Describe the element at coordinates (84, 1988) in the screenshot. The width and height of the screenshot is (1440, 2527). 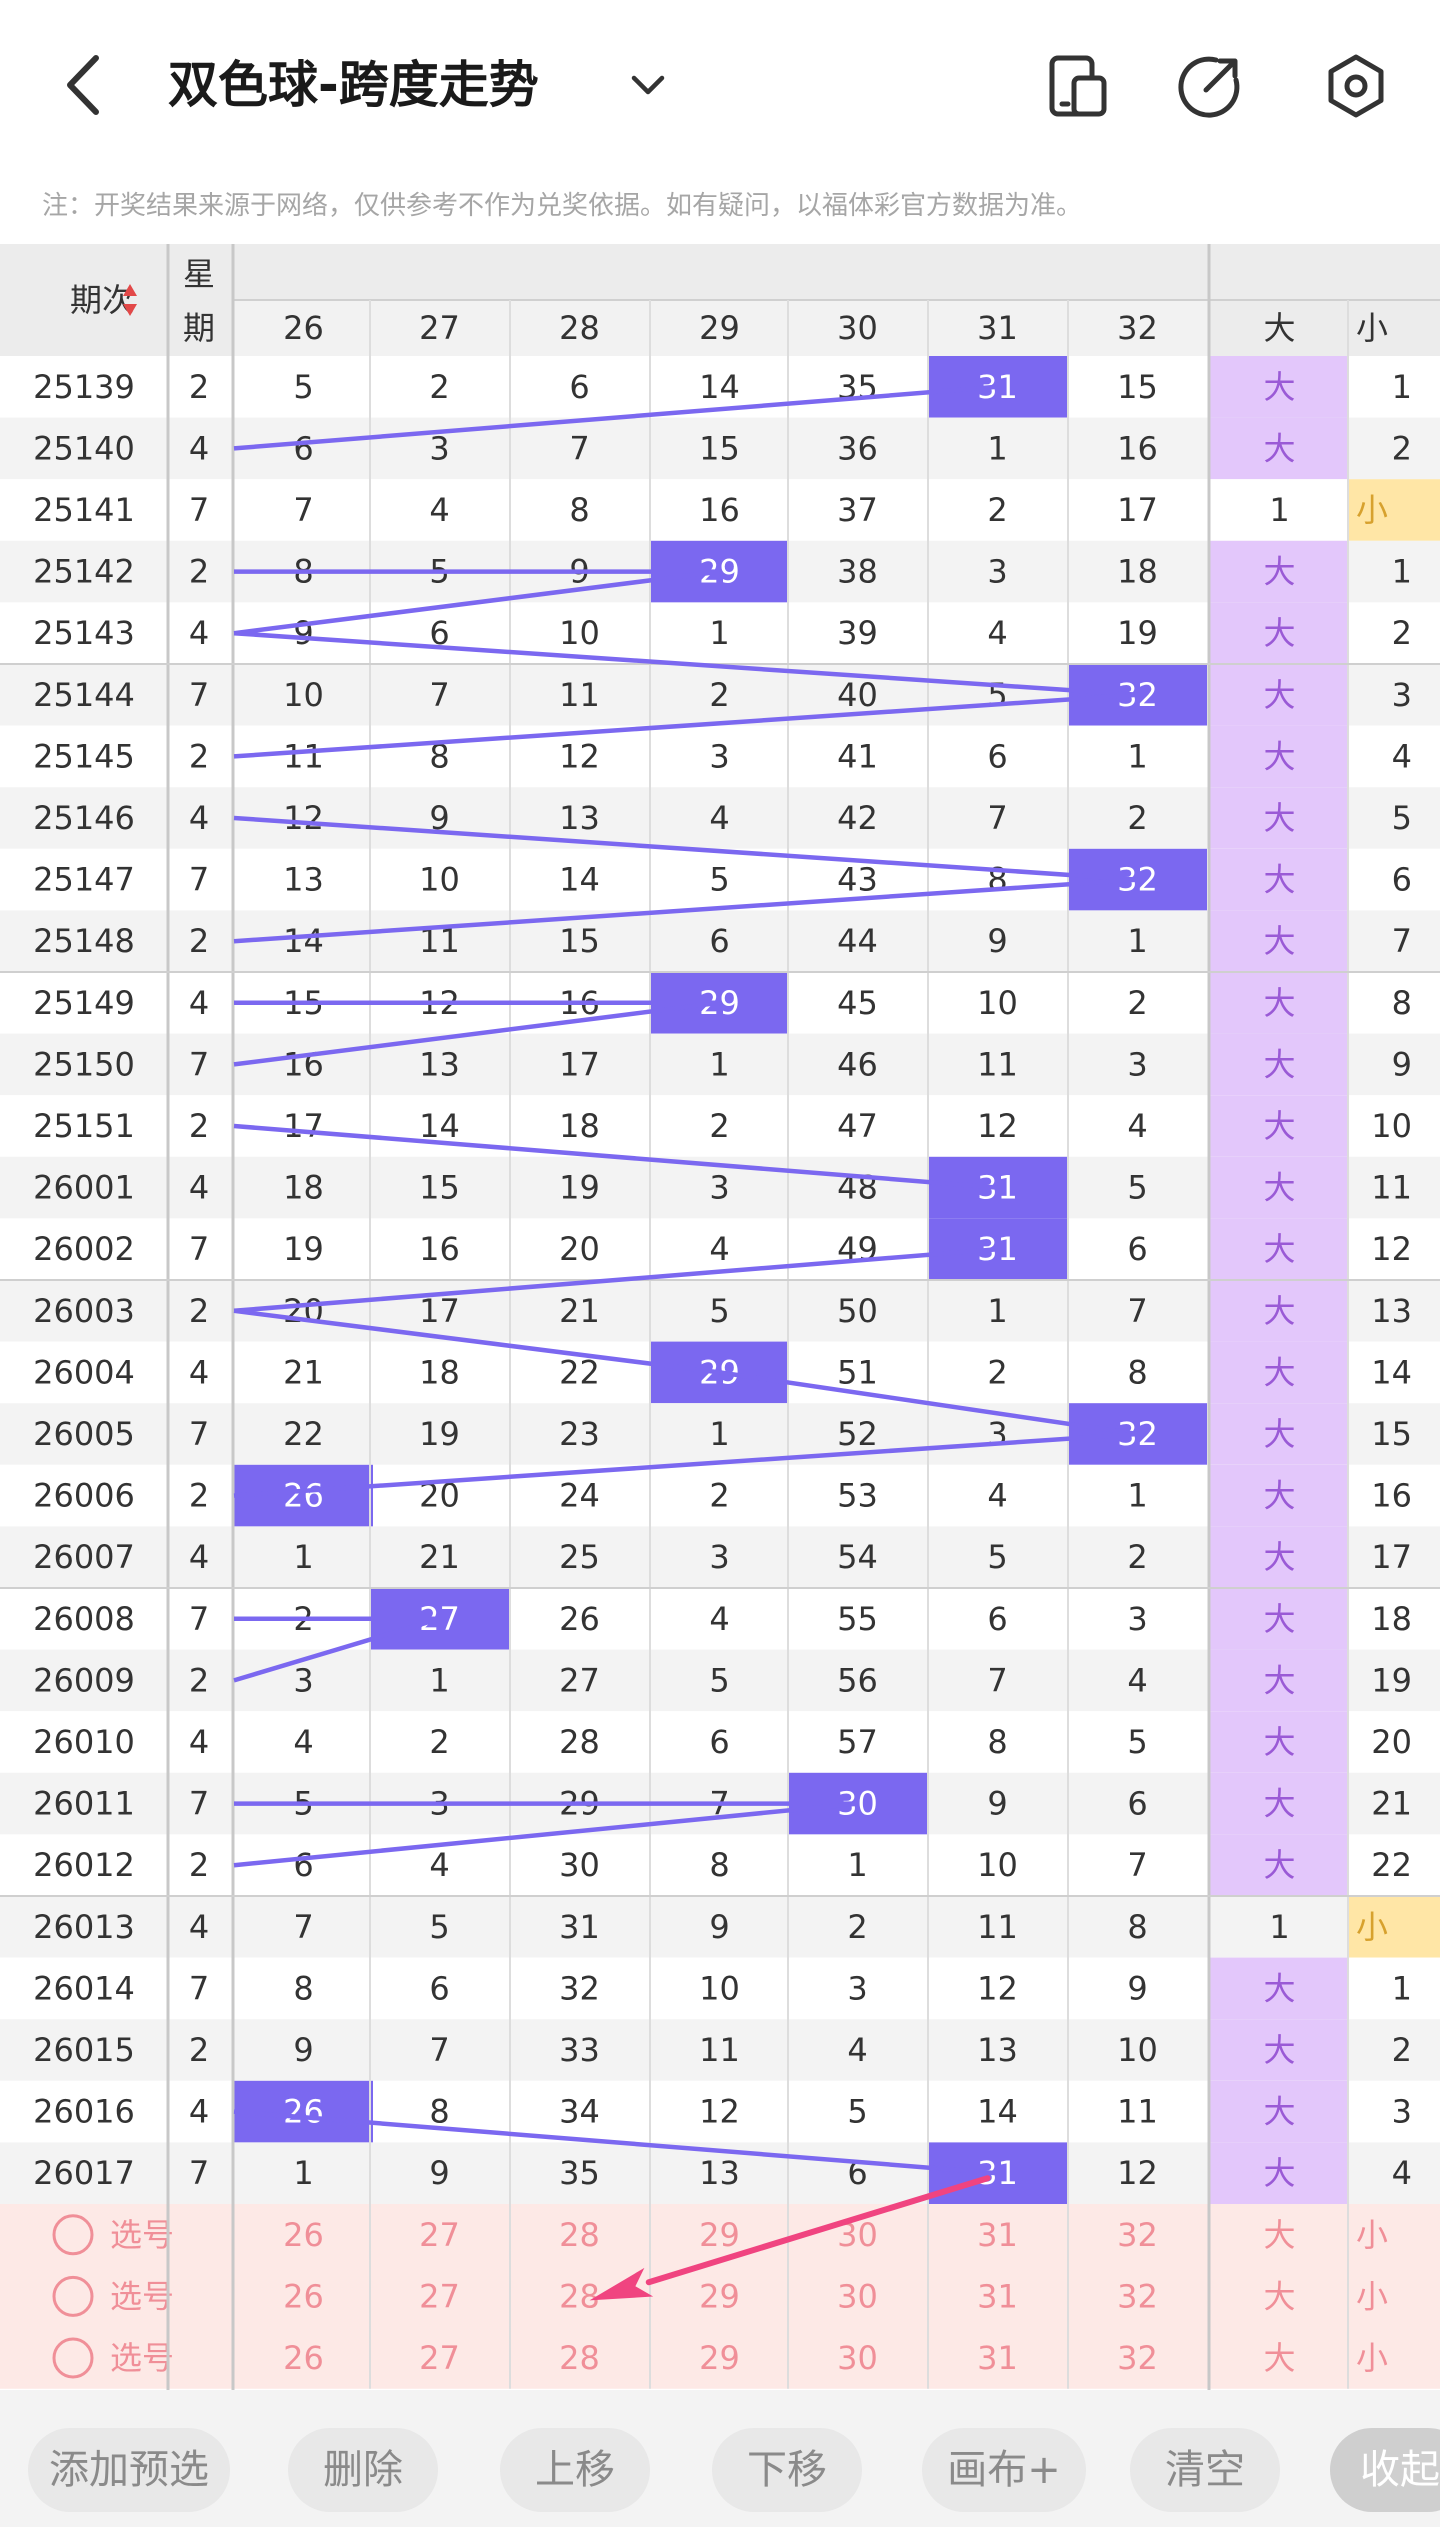
I see `issue-number: 26014` at that location.